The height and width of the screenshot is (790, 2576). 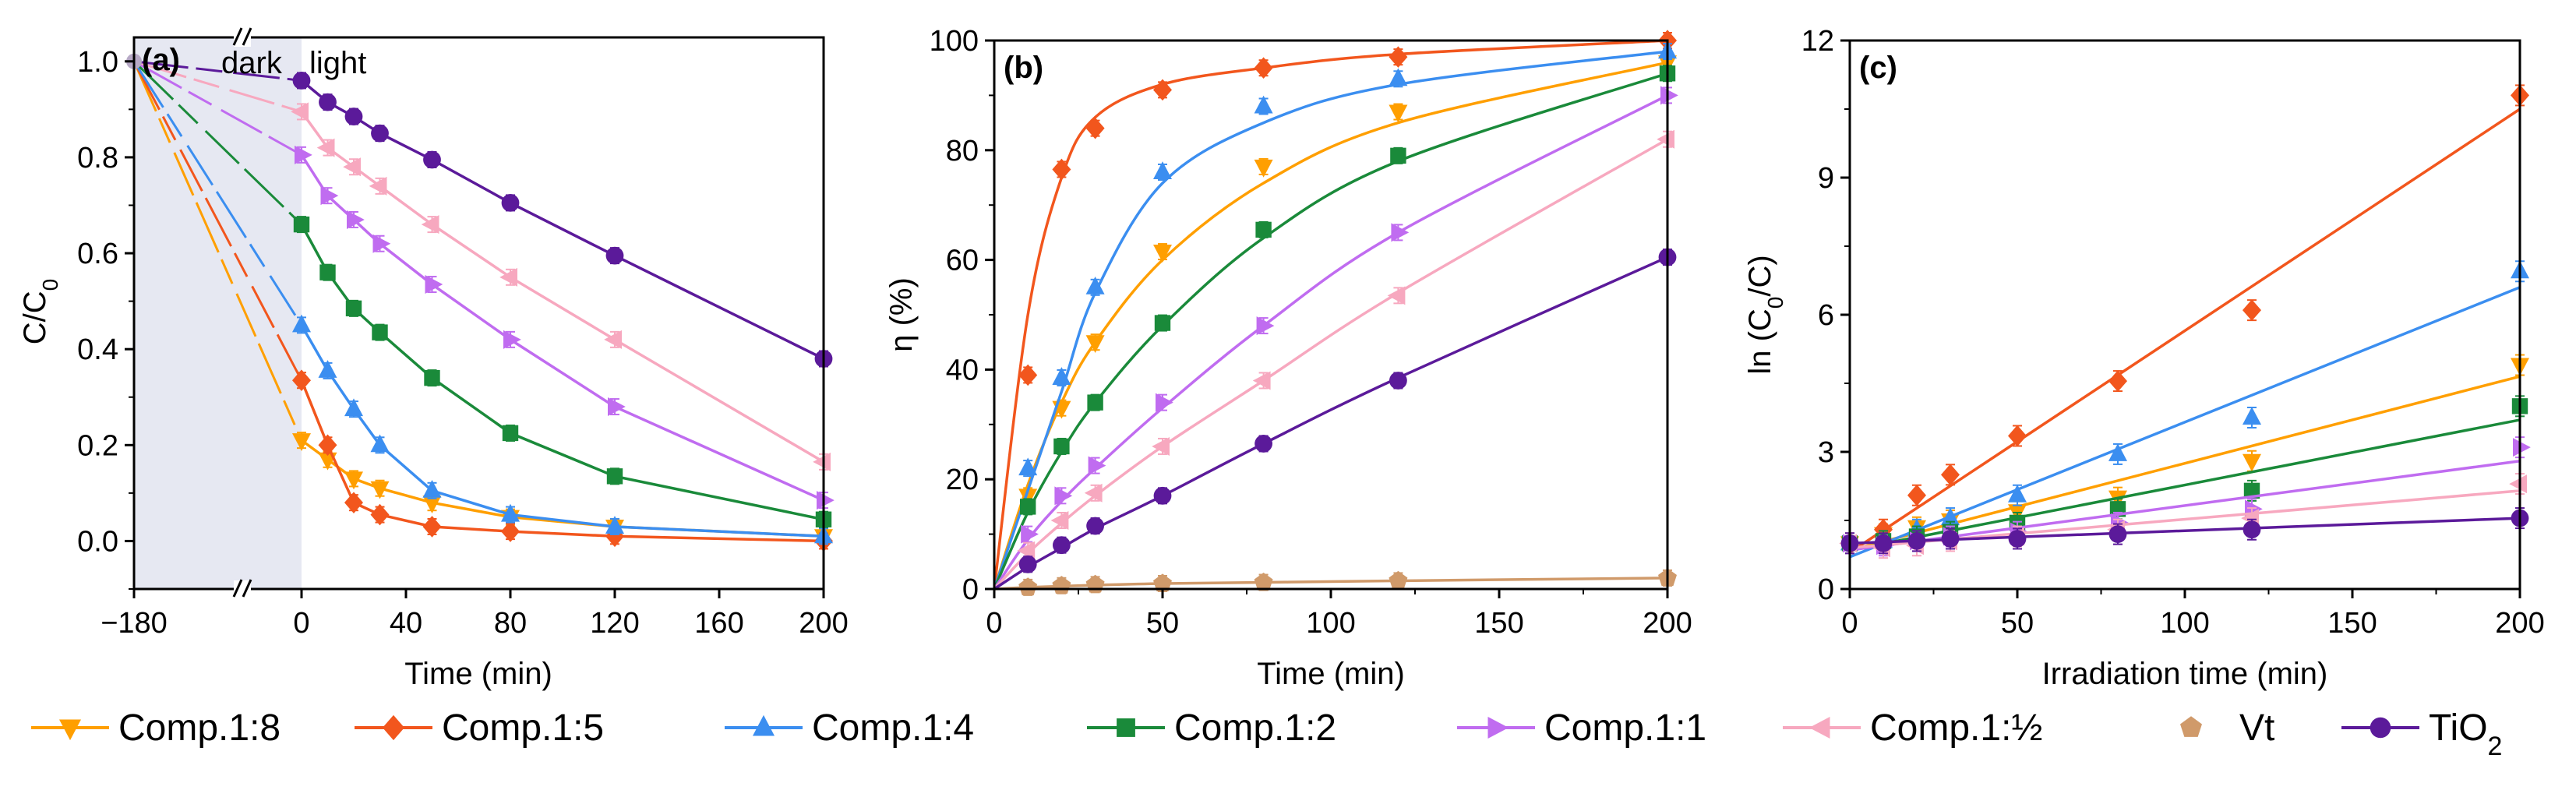 What do you see at coordinates (40, 311) in the screenshot?
I see `y-axis-title-a: C/C0` at bounding box center [40, 311].